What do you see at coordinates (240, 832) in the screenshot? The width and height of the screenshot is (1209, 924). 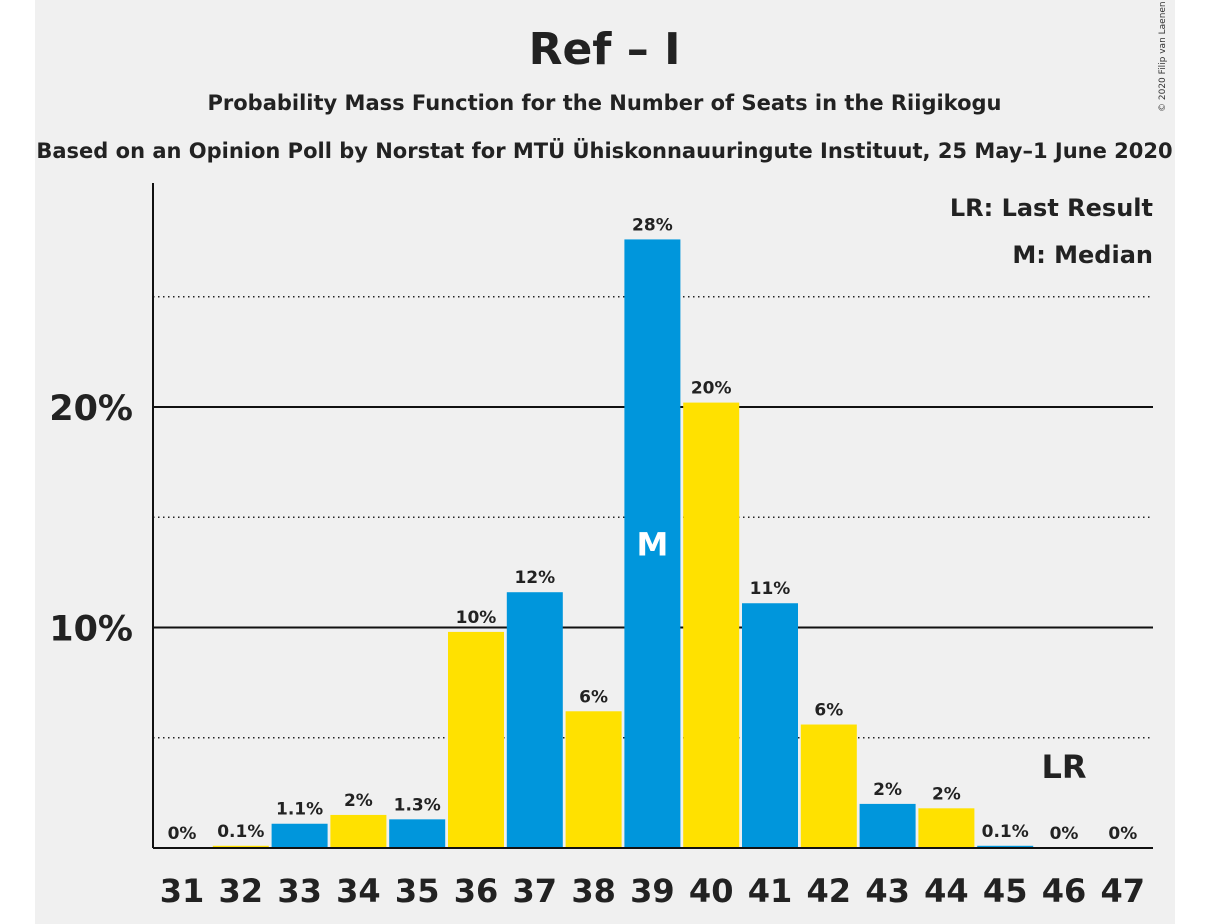 I see `data-label-32: 0.1%` at bounding box center [240, 832].